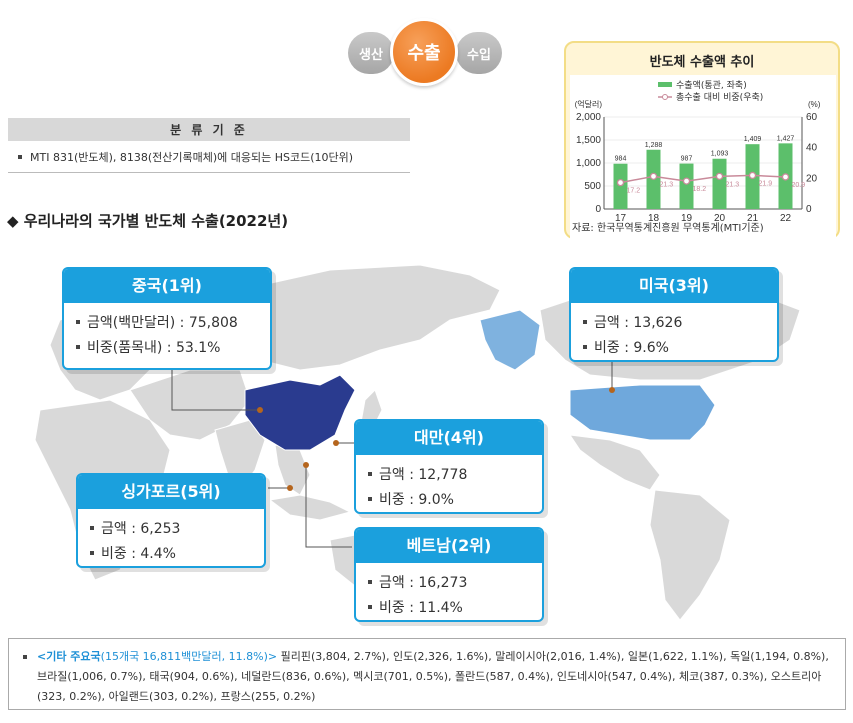 The width and height of the screenshot is (853, 723). What do you see at coordinates (786, 138) in the screenshot?
I see `bar-value-label: 1,427` at bounding box center [786, 138].